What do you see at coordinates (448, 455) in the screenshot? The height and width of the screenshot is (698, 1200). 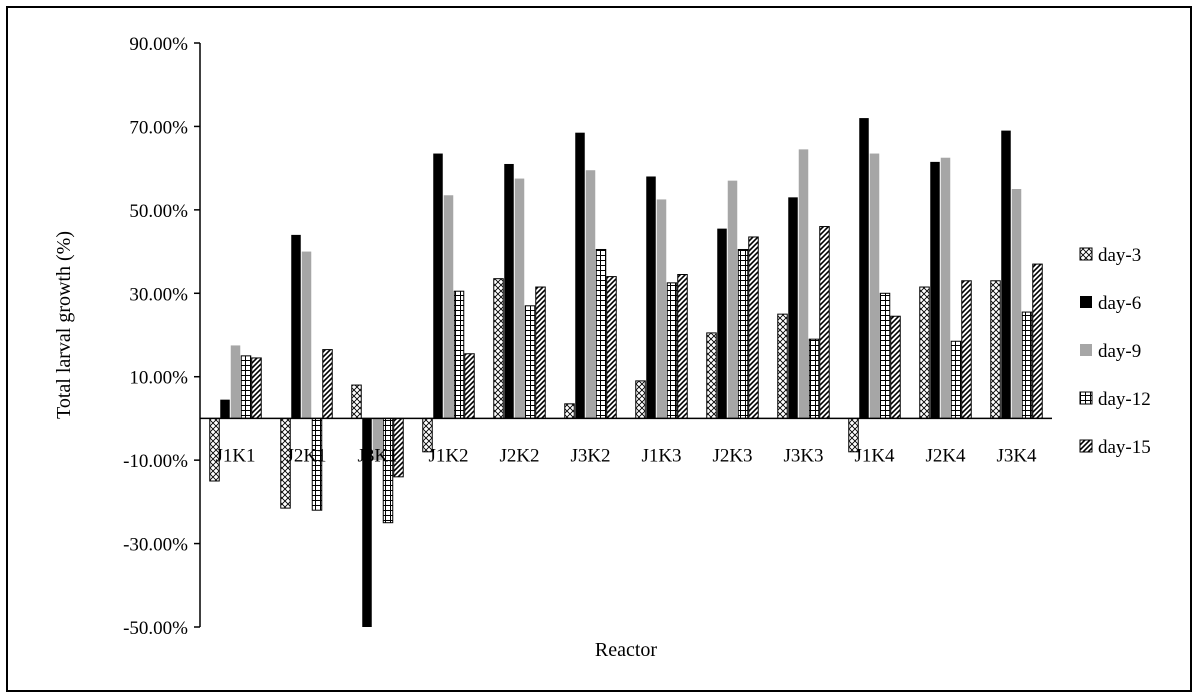 I see `x-tick-label: J1K2` at bounding box center [448, 455].